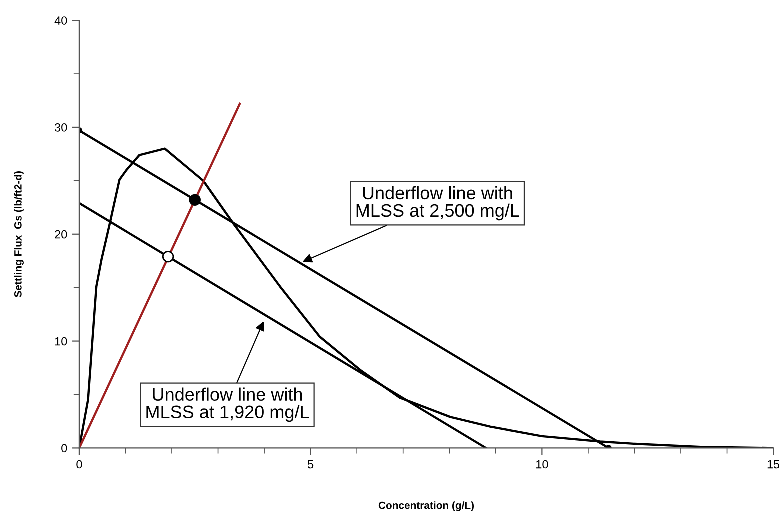  What do you see at coordinates (65, 448) in the screenshot?
I see `y-tick-label: 0` at bounding box center [65, 448].